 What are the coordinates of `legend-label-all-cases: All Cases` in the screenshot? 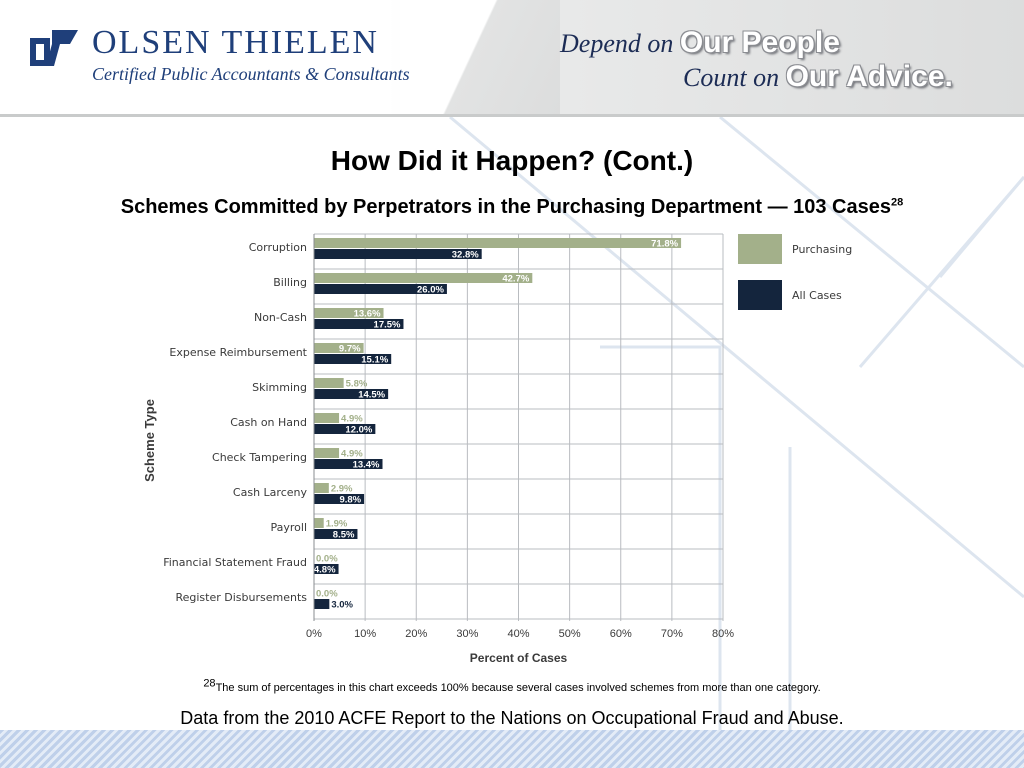 It's located at (817, 295).